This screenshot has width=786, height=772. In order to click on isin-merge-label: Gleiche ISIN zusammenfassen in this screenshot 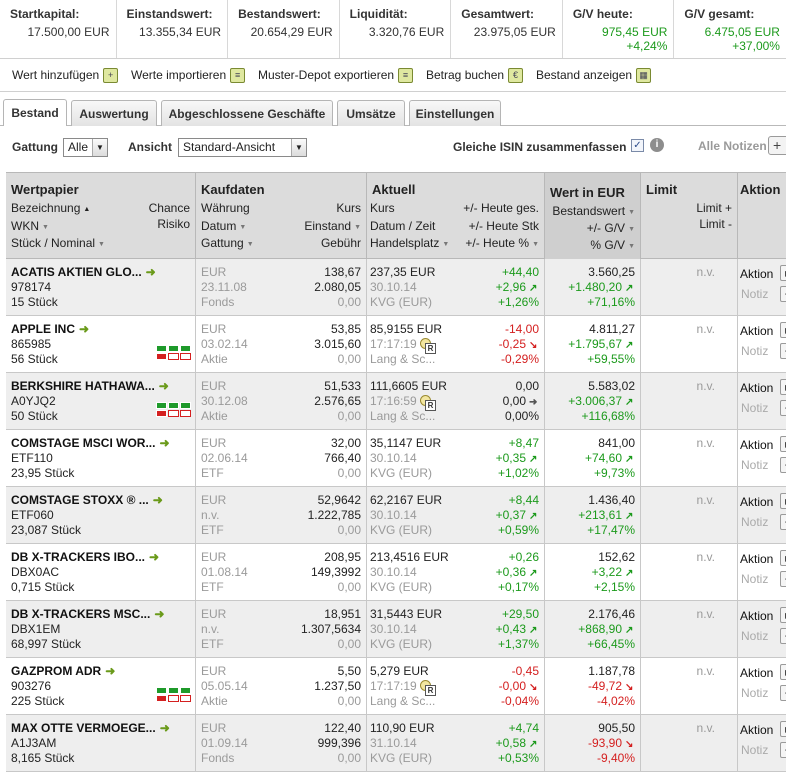, I will do `click(540, 147)`.